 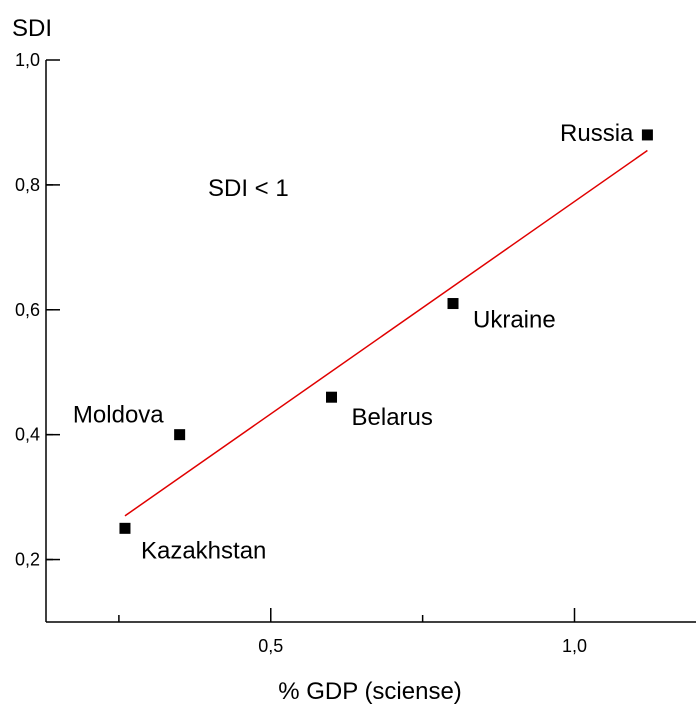 I want to click on y-tick-label: 0,4, so click(x=27, y=435).